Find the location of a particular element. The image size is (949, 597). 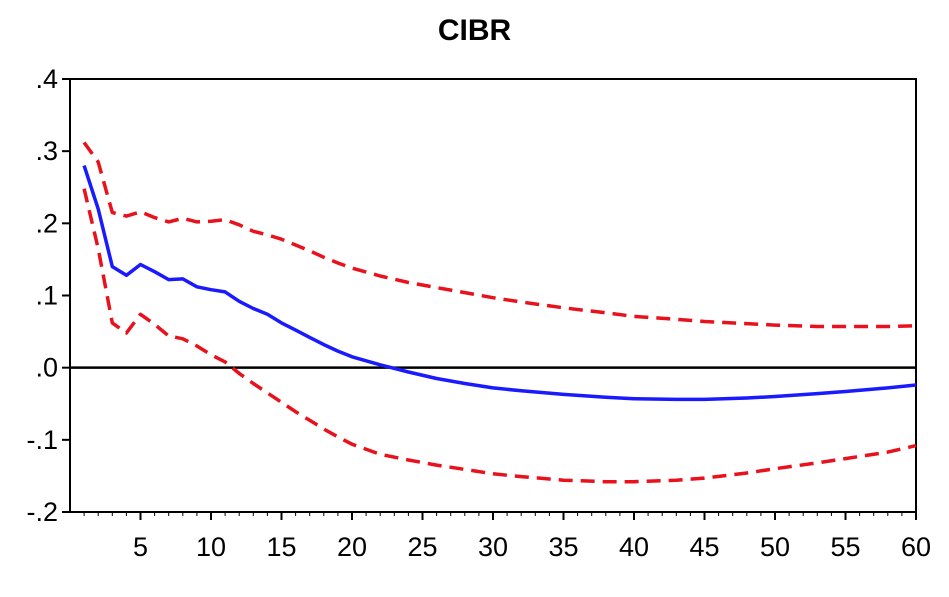

y-tick-label: .1 is located at coordinates (46, 296).